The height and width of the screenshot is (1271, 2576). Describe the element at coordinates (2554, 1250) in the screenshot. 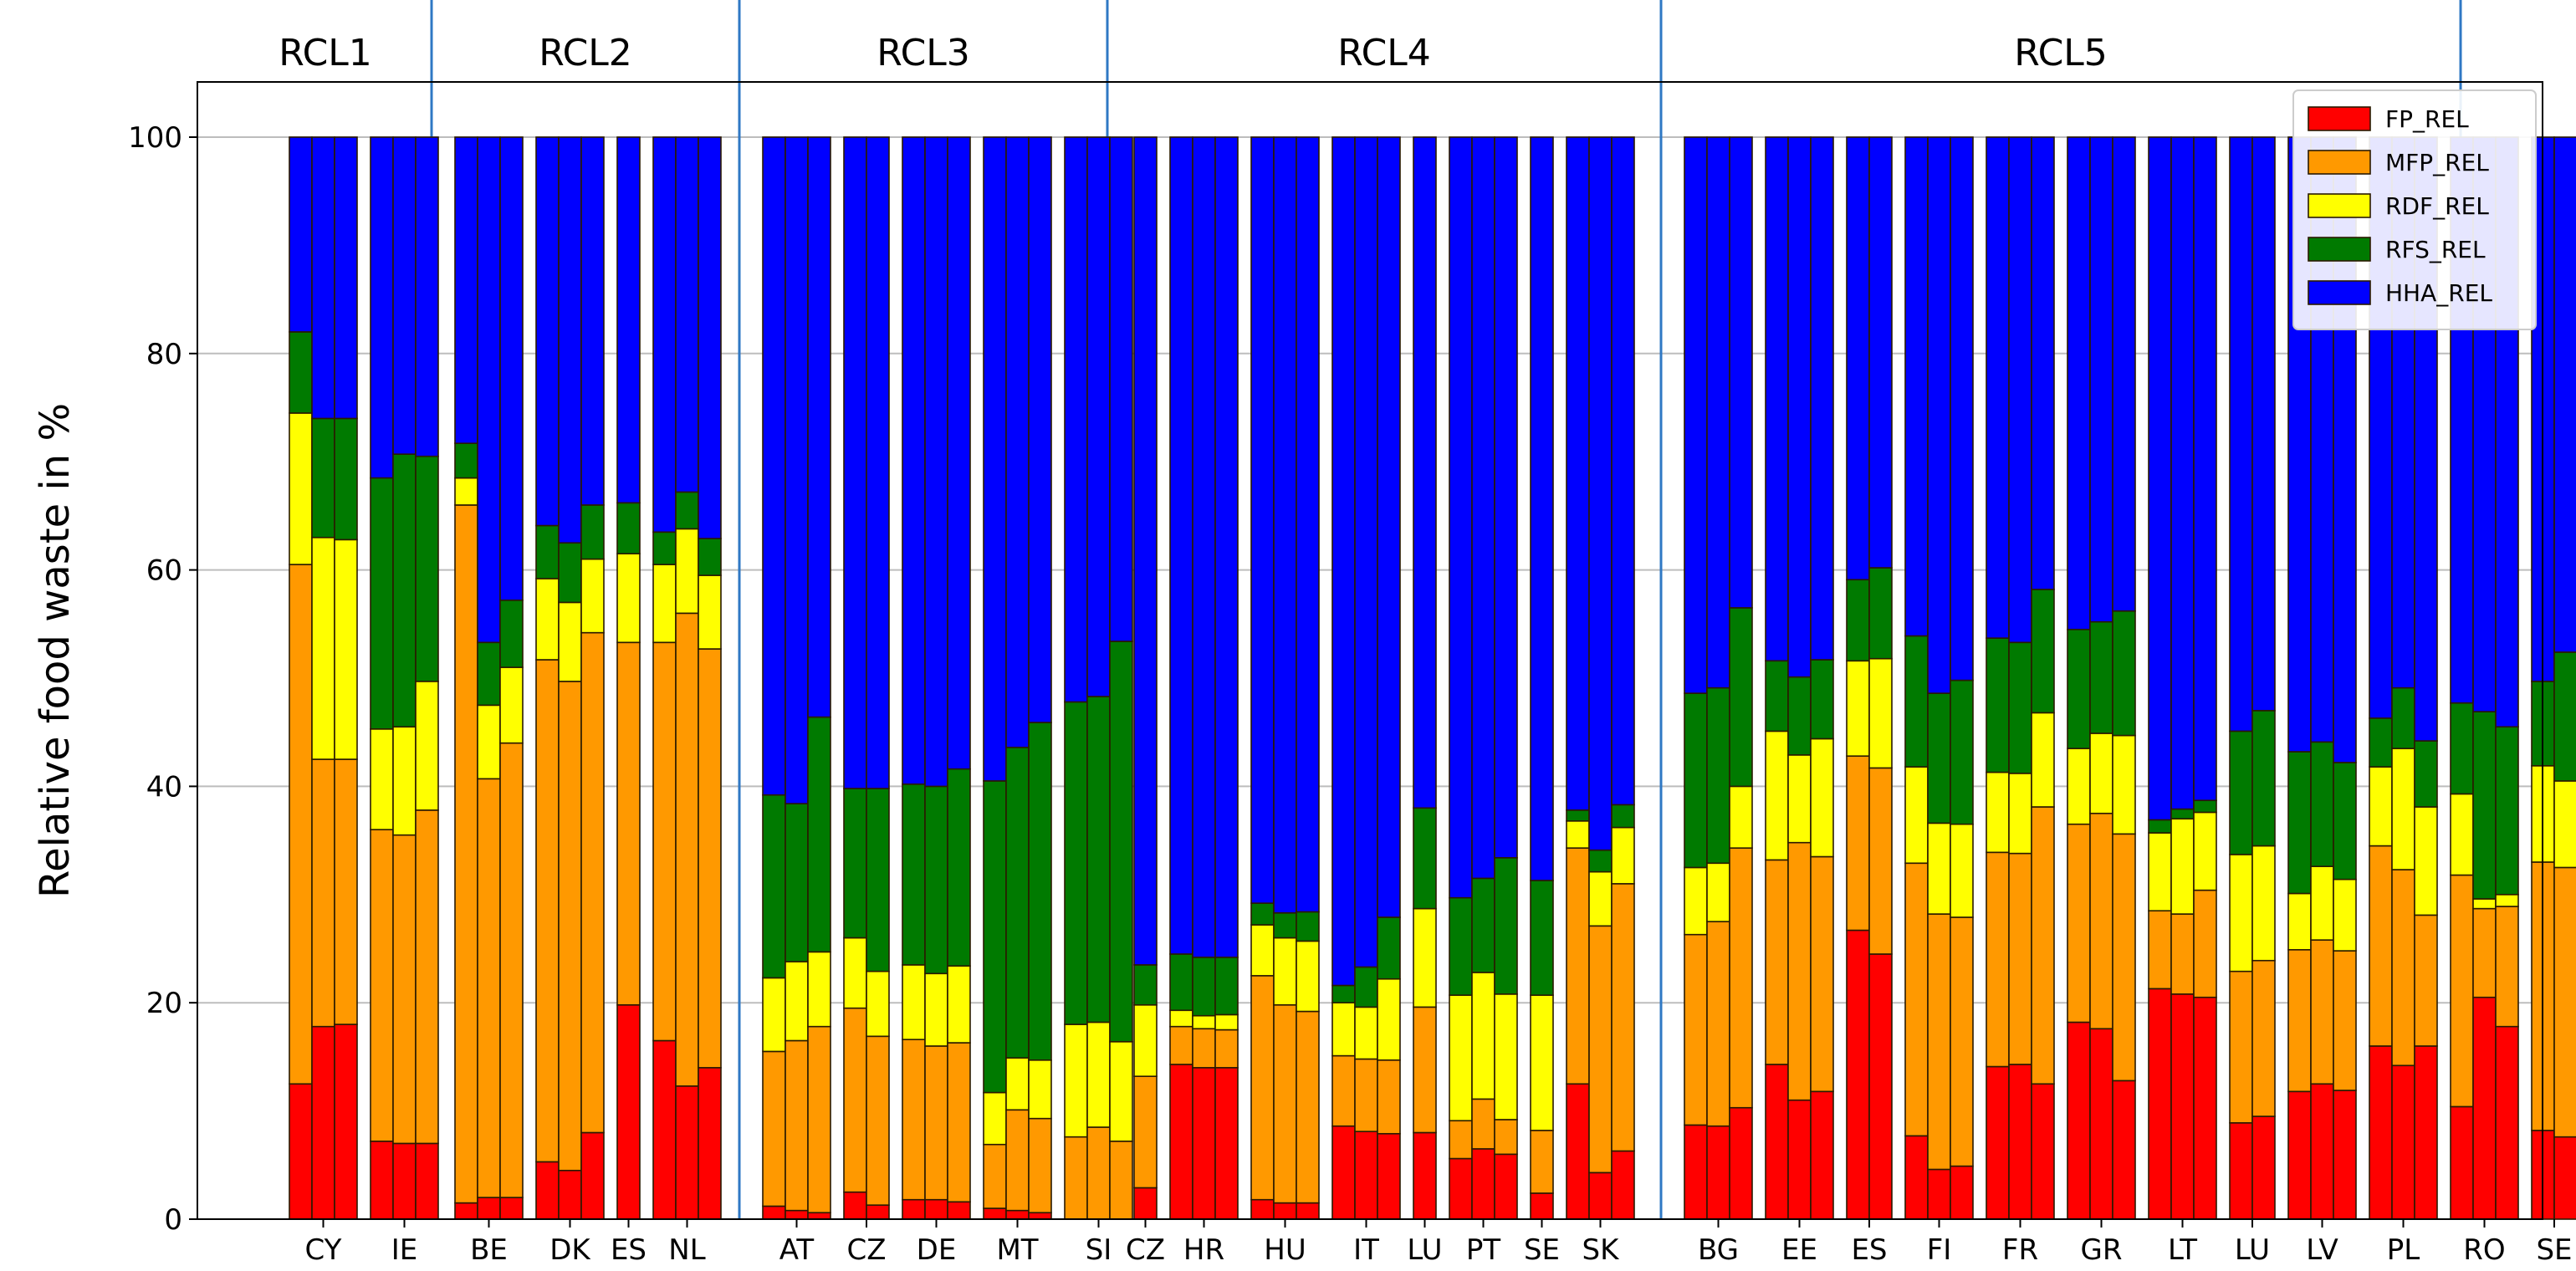

I see `x-tick-label: SE` at that location.